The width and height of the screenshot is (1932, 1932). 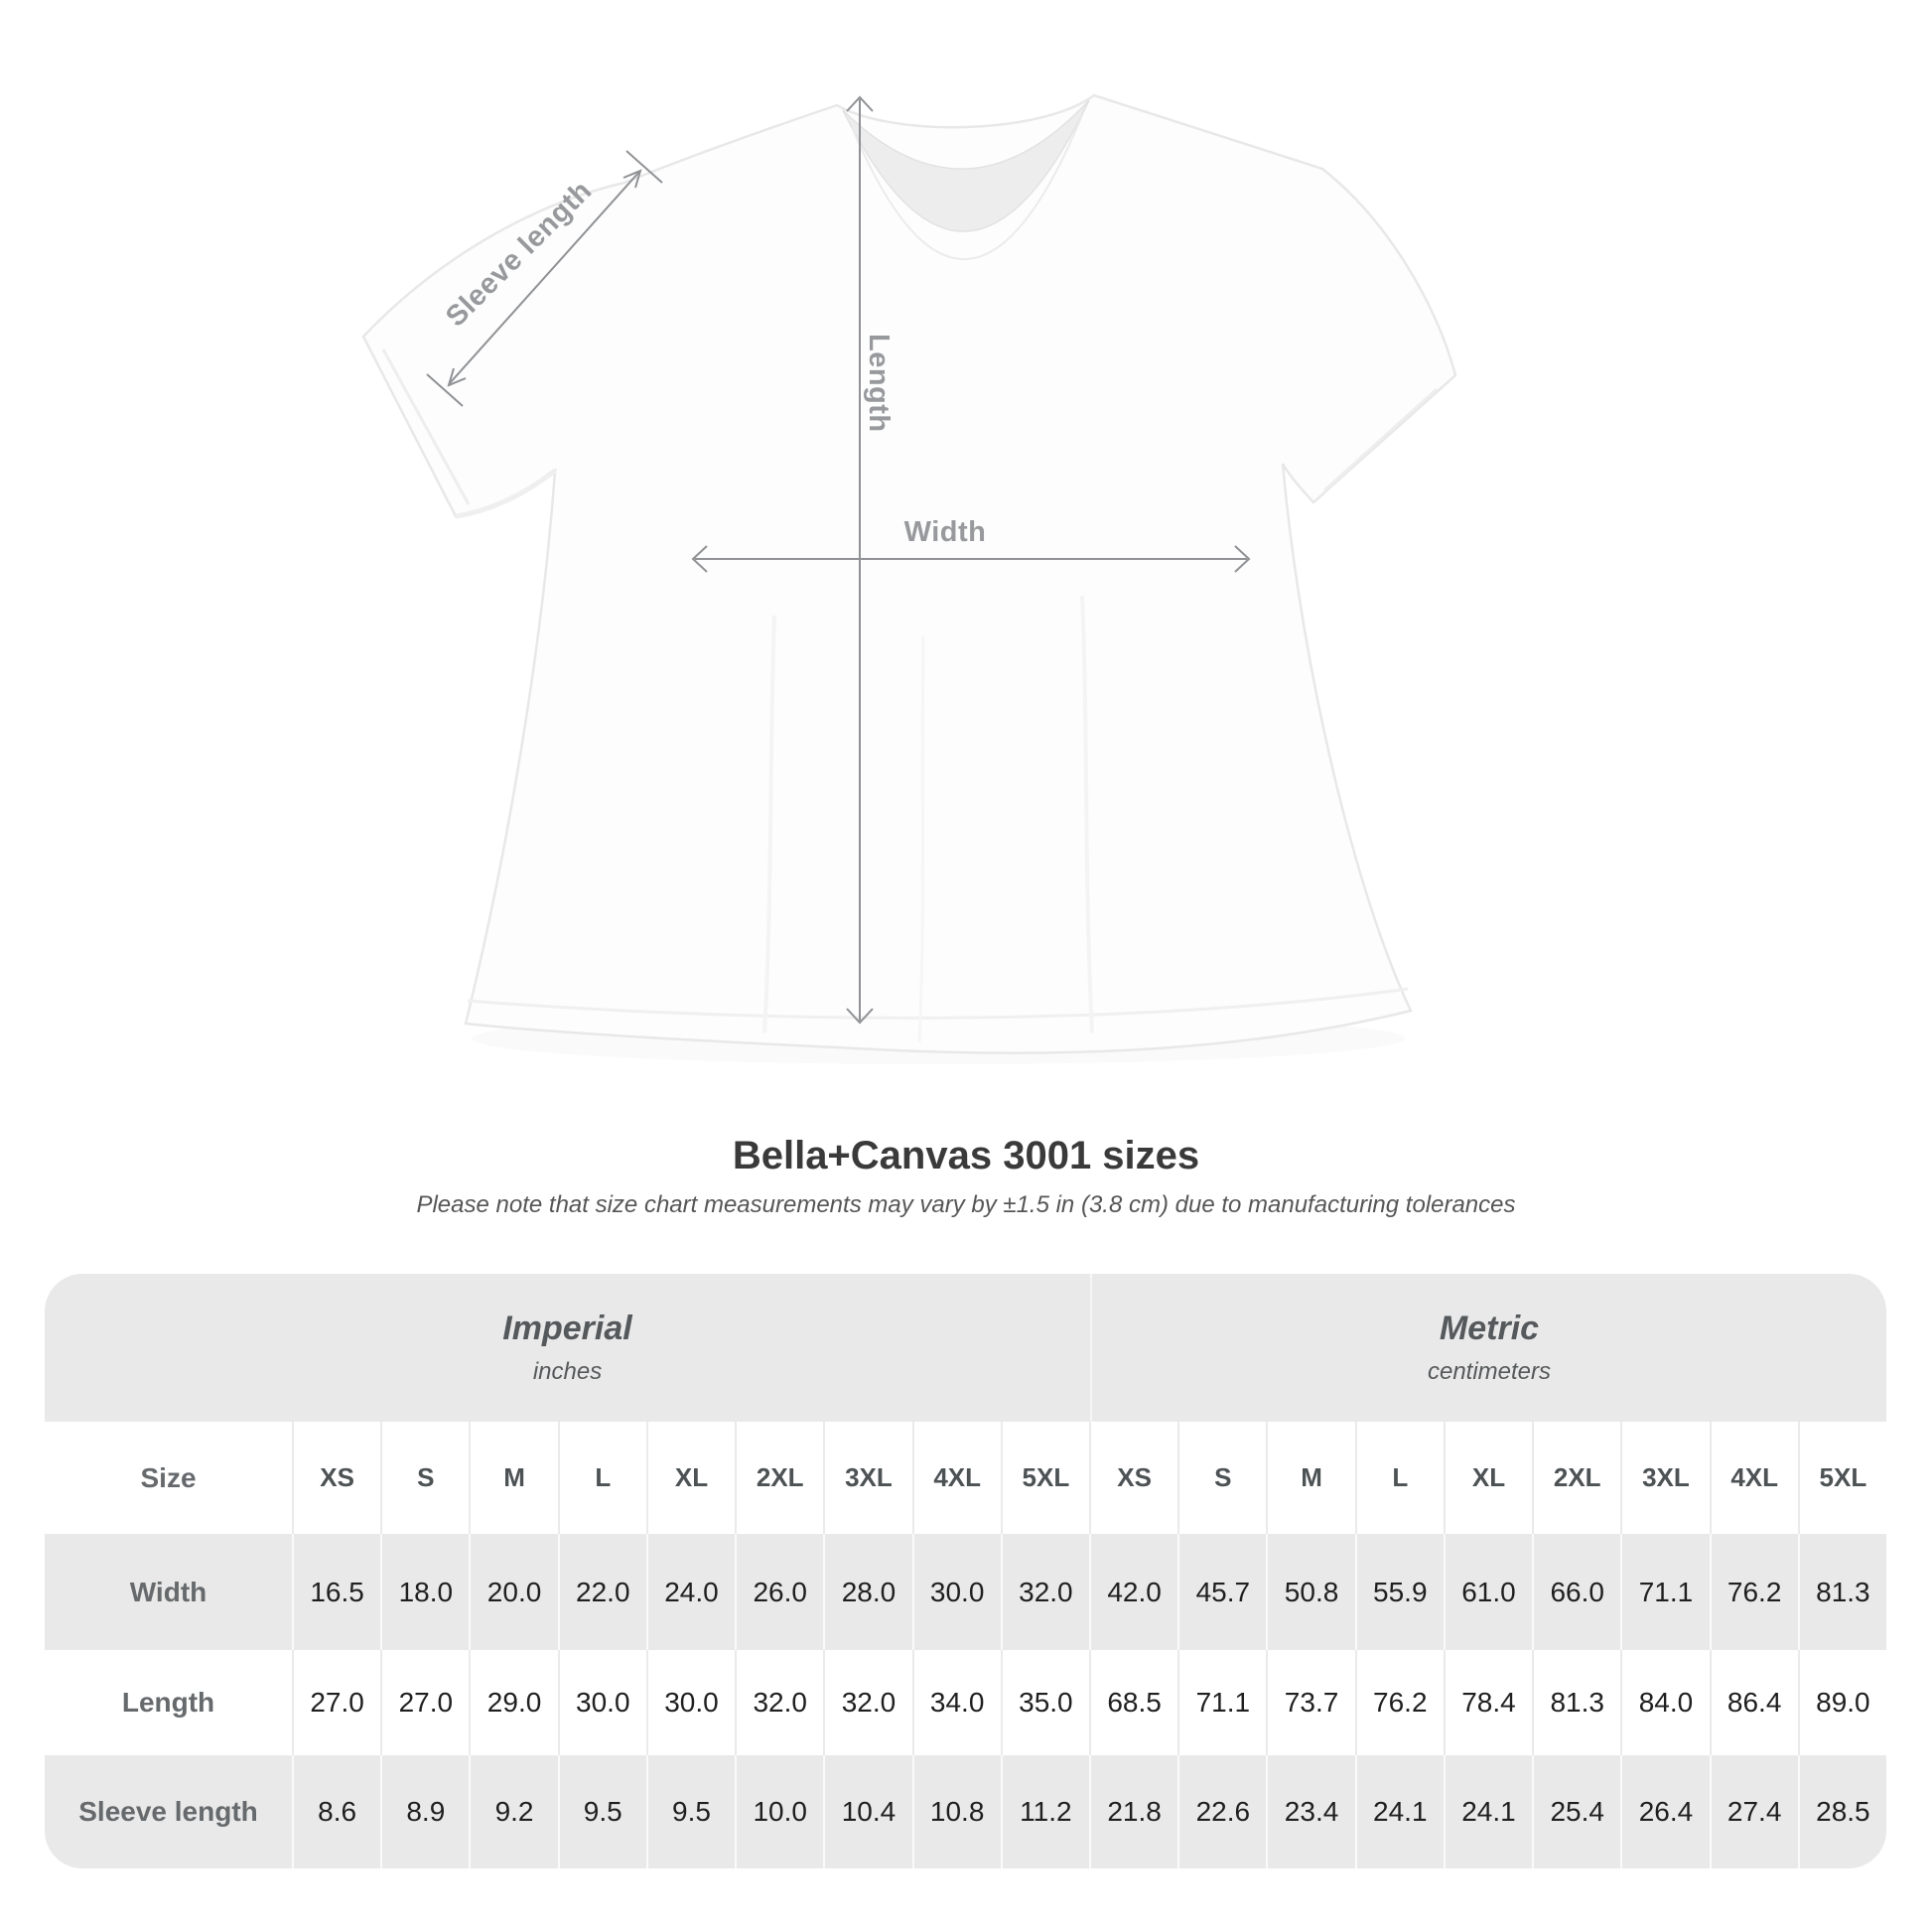 What do you see at coordinates (956, 1703) in the screenshot?
I see `table-cell: 34.0` at bounding box center [956, 1703].